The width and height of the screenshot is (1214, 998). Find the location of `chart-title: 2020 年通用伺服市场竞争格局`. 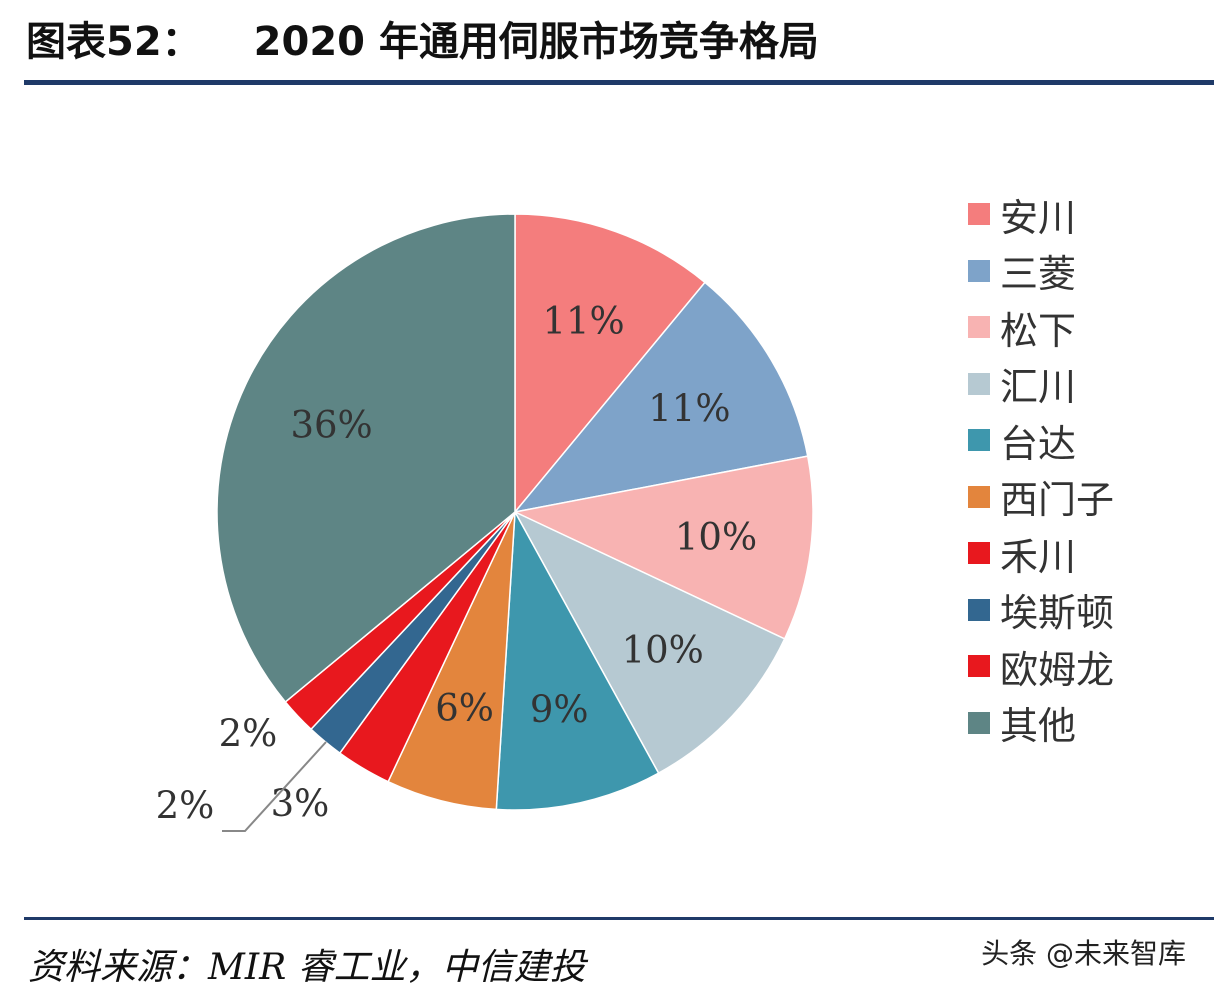

chart-title: 2020 年通用伺服市场竞争格局 is located at coordinates (536, 42).